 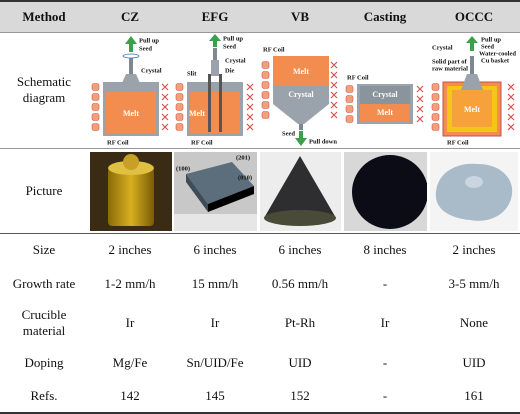 What do you see at coordinates (44, 16) in the screenshot?
I see `header-cell: Method` at bounding box center [44, 16].